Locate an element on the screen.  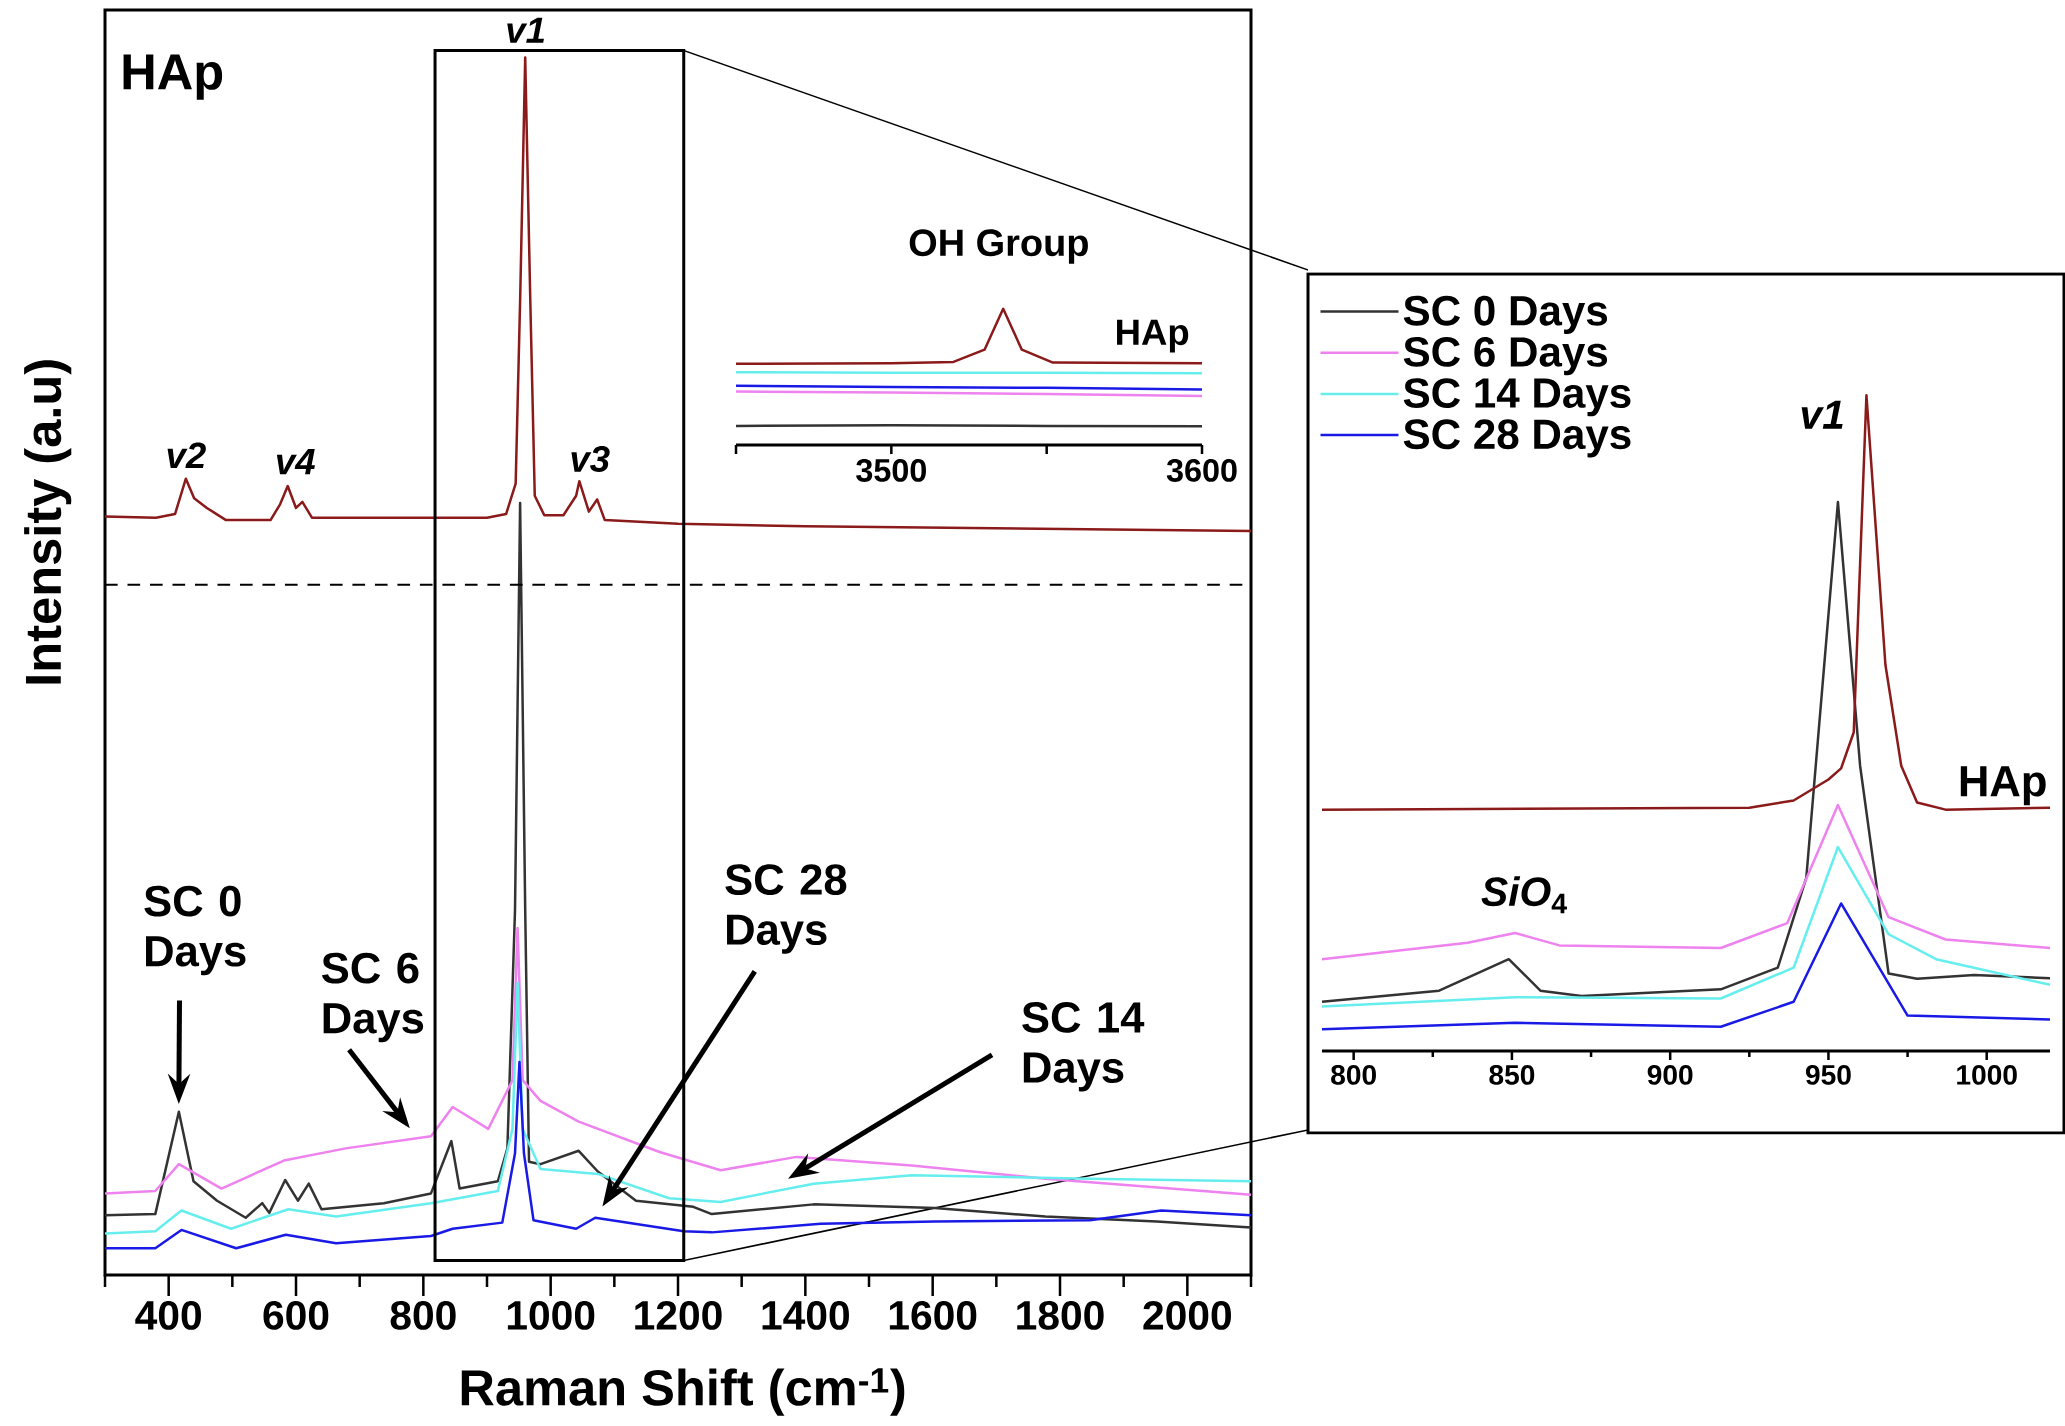
legend-label: SC 0 Days is located at coordinates (1505, 314).